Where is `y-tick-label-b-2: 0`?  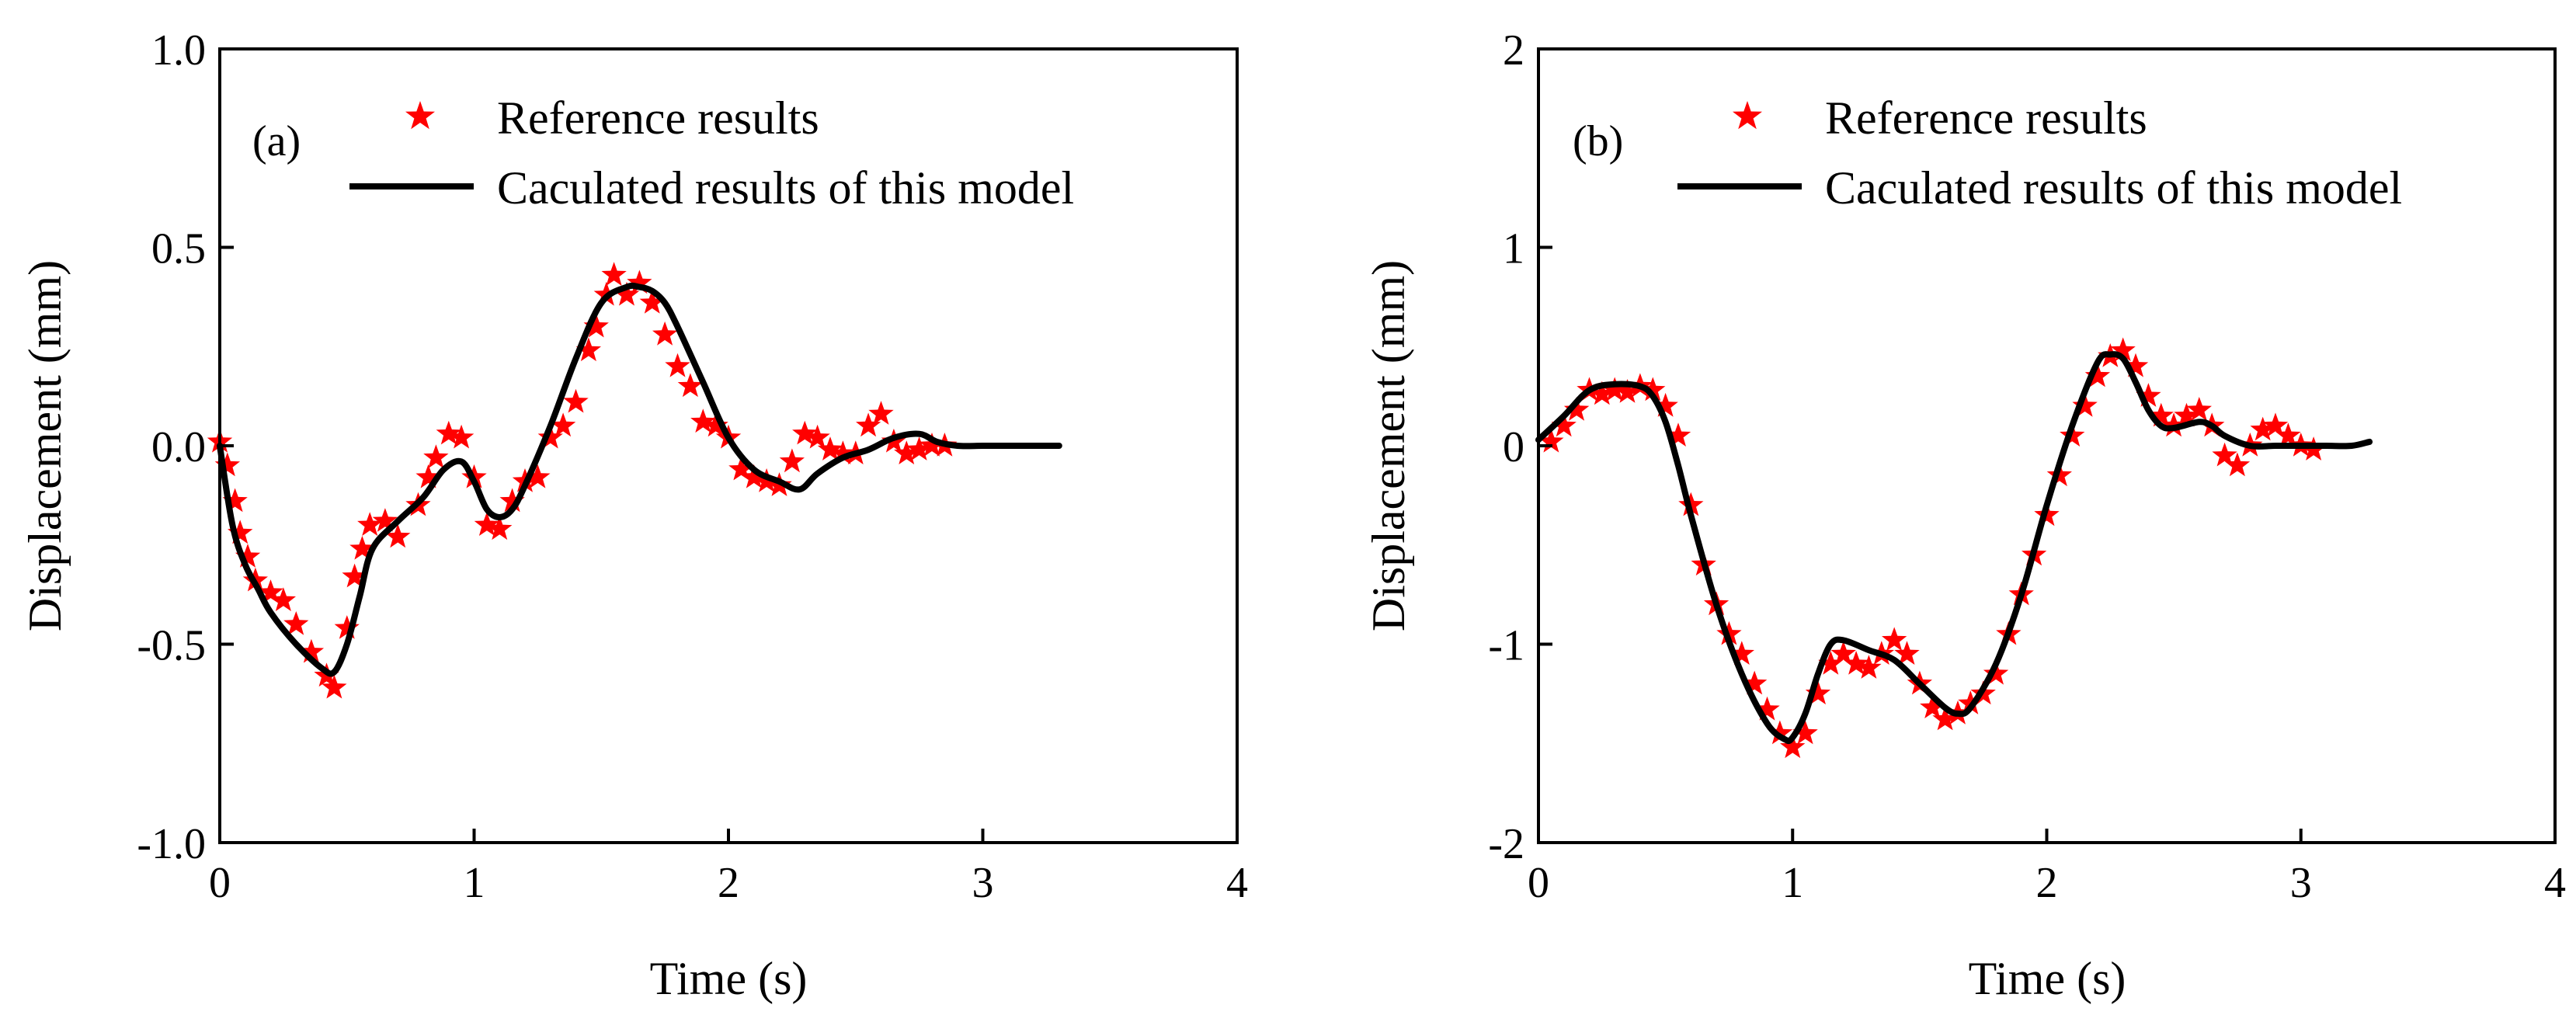
y-tick-label-b-2: 0 is located at coordinates (1513, 447).